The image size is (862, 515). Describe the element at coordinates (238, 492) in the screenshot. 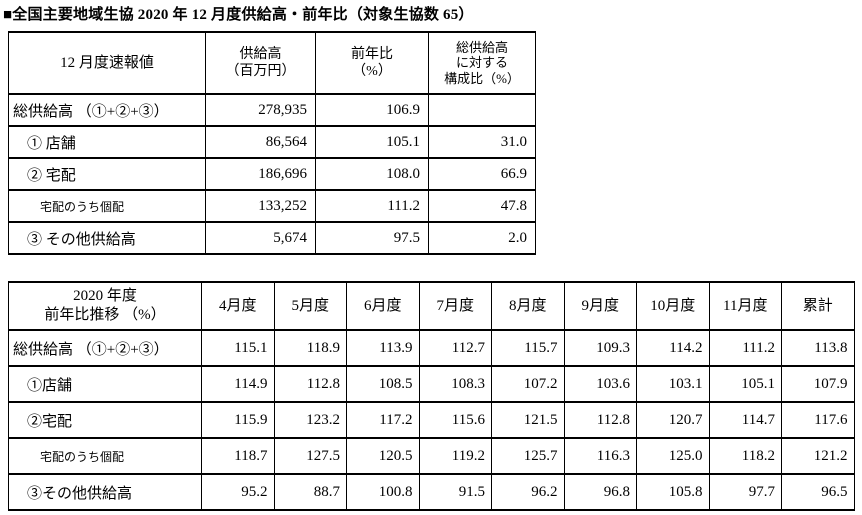

I see `value-cell: 95.2` at that location.